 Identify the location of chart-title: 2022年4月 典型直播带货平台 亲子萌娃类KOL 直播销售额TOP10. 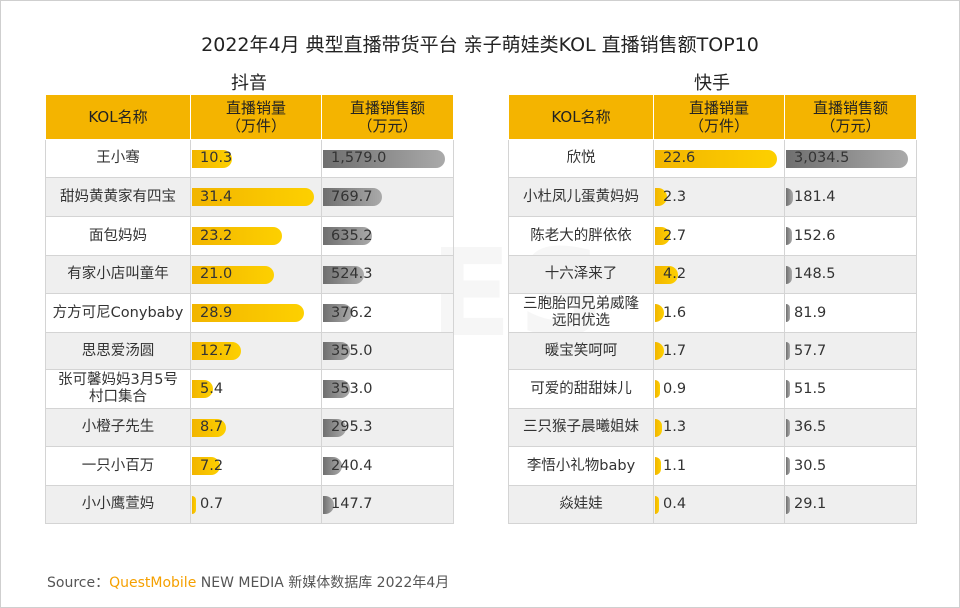
(480, 45).